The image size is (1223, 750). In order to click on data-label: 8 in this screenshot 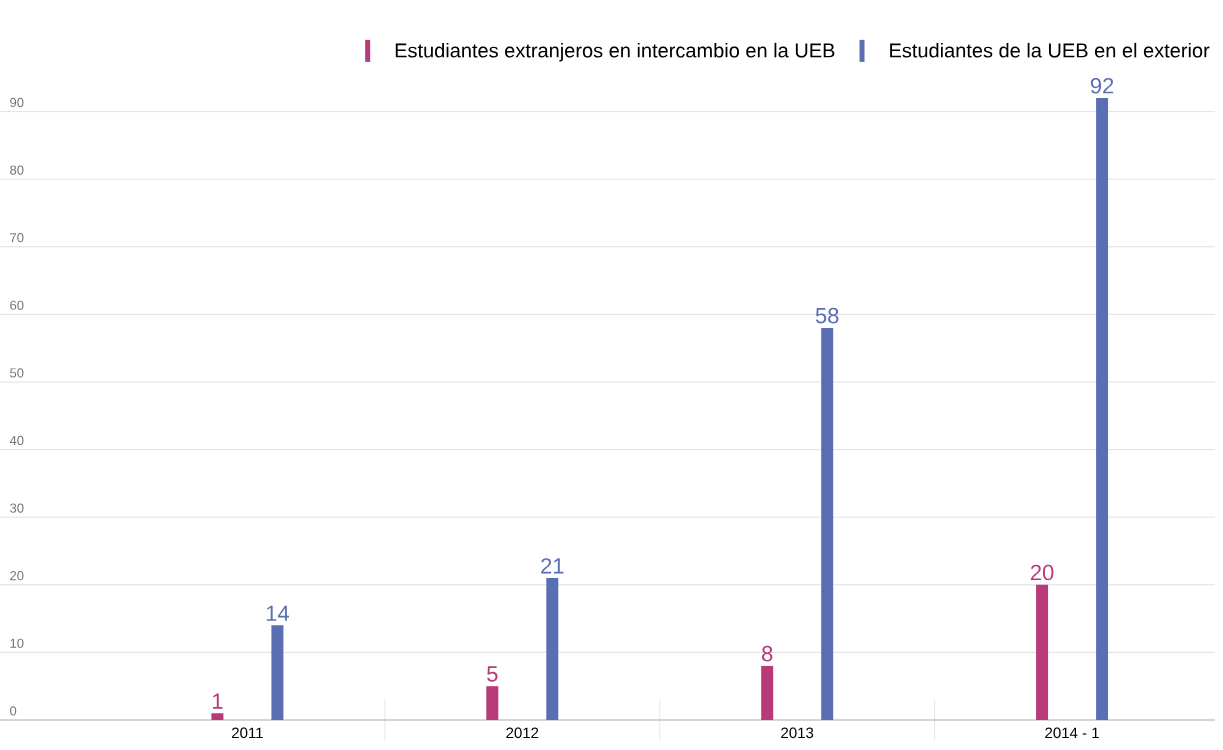, I will do `click(767, 653)`.